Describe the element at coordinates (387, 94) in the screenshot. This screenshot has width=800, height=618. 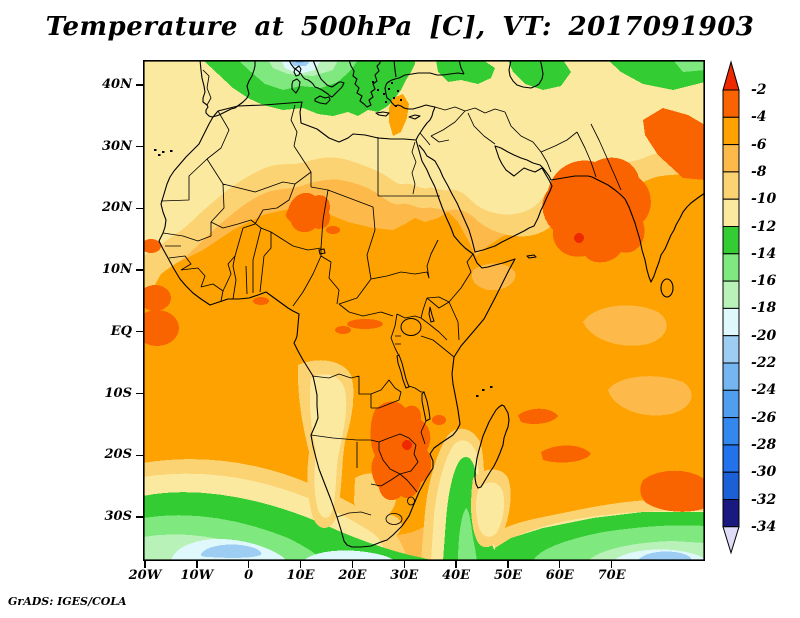
I see `aegean-islands` at that location.